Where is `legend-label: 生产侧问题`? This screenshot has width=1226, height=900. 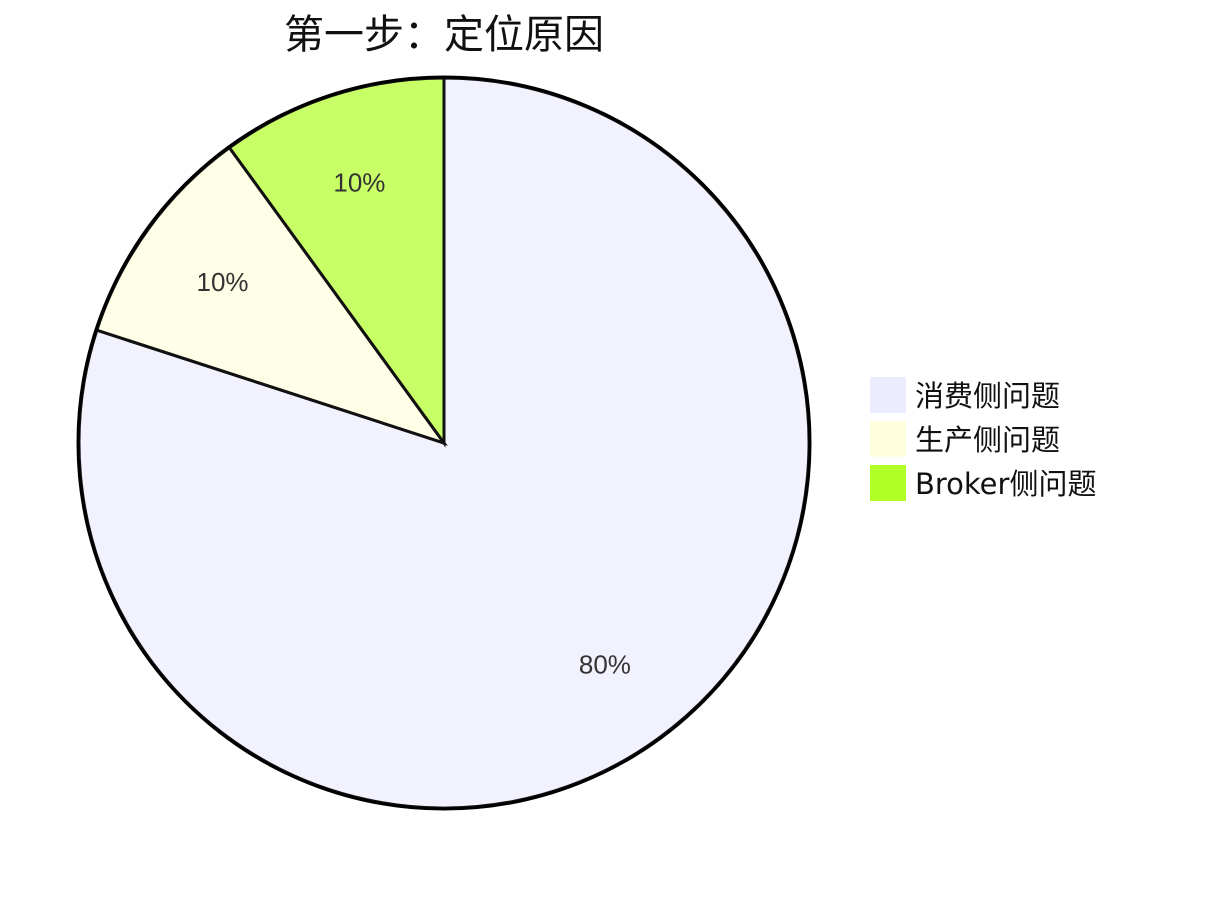
legend-label: 生产侧问题 is located at coordinates (987, 440).